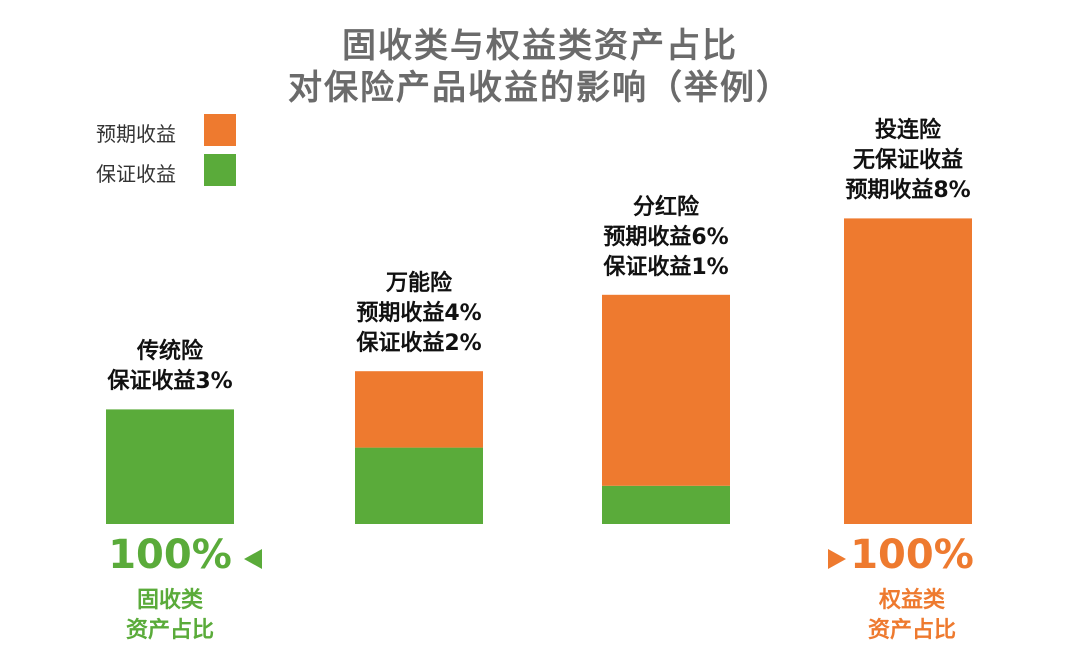 The image size is (1080, 666). What do you see at coordinates (907, 131) in the screenshot?
I see `bar-label-4-line-1: 投连险` at bounding box center [907, 131].